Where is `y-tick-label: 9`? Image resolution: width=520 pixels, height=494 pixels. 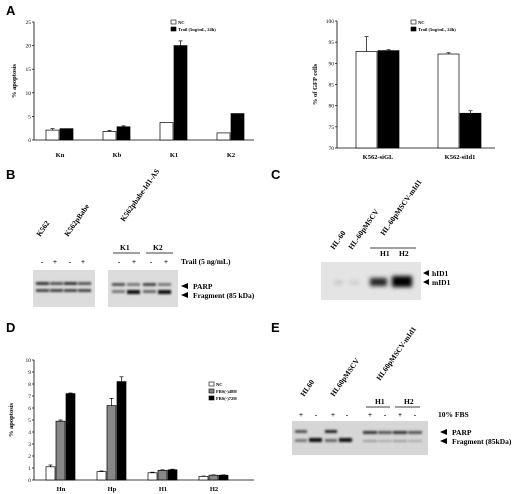 y-tick-label: 9 is located at coordinates (29, 373).